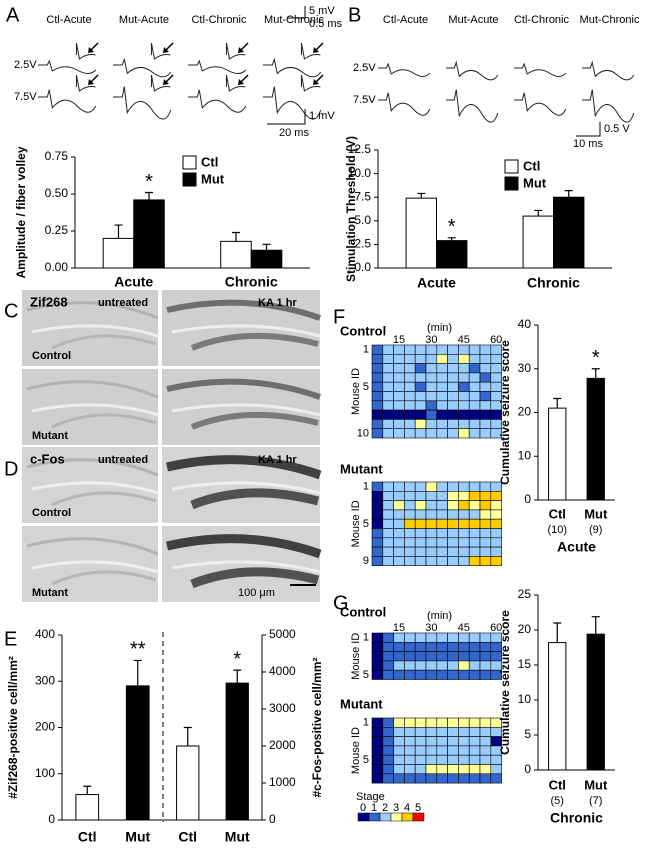  Describe the element at coordinates (339, 317) in the screenshot. I see `panel-letter: F` at that location.